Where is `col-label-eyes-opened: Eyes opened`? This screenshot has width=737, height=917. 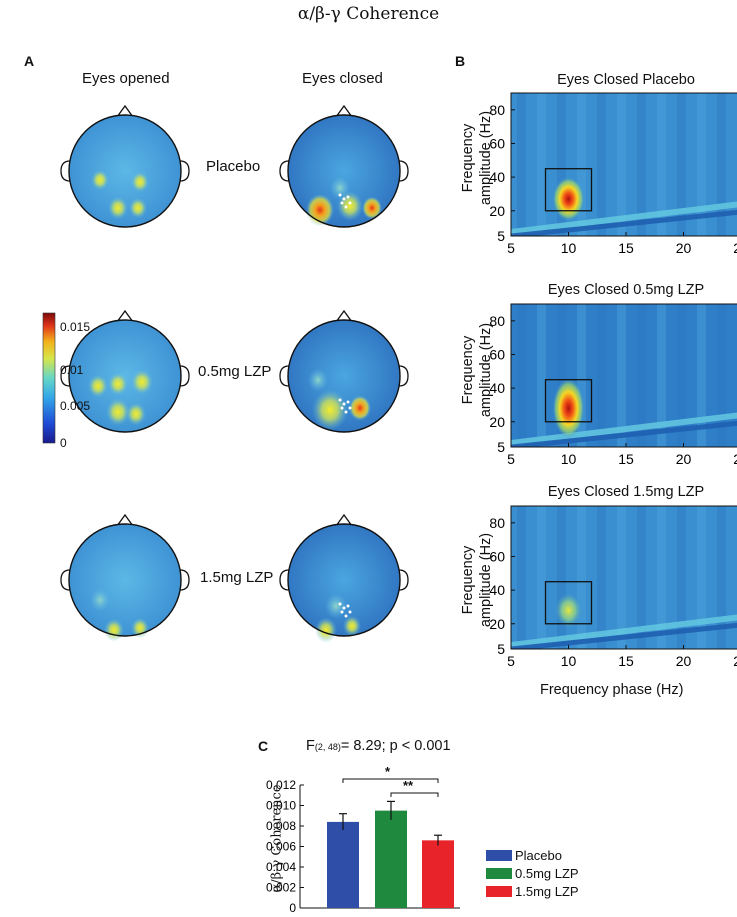
col-label-eyes-opened: Eyes opened is located at coordinates (126, 78).